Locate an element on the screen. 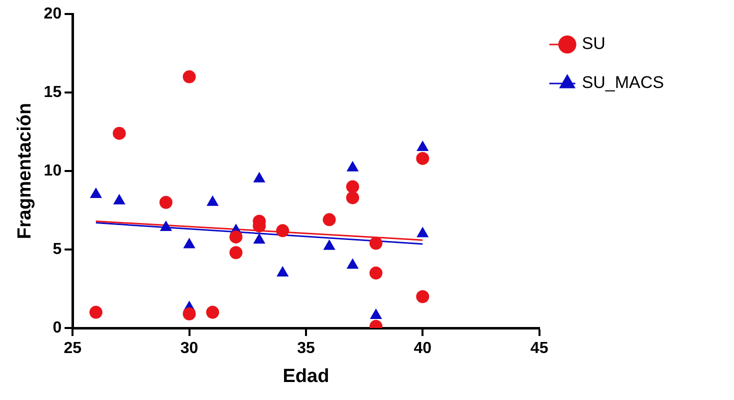 The image size is (734, 400). x-tick-label: 25 is located at coordinates (73, 349).